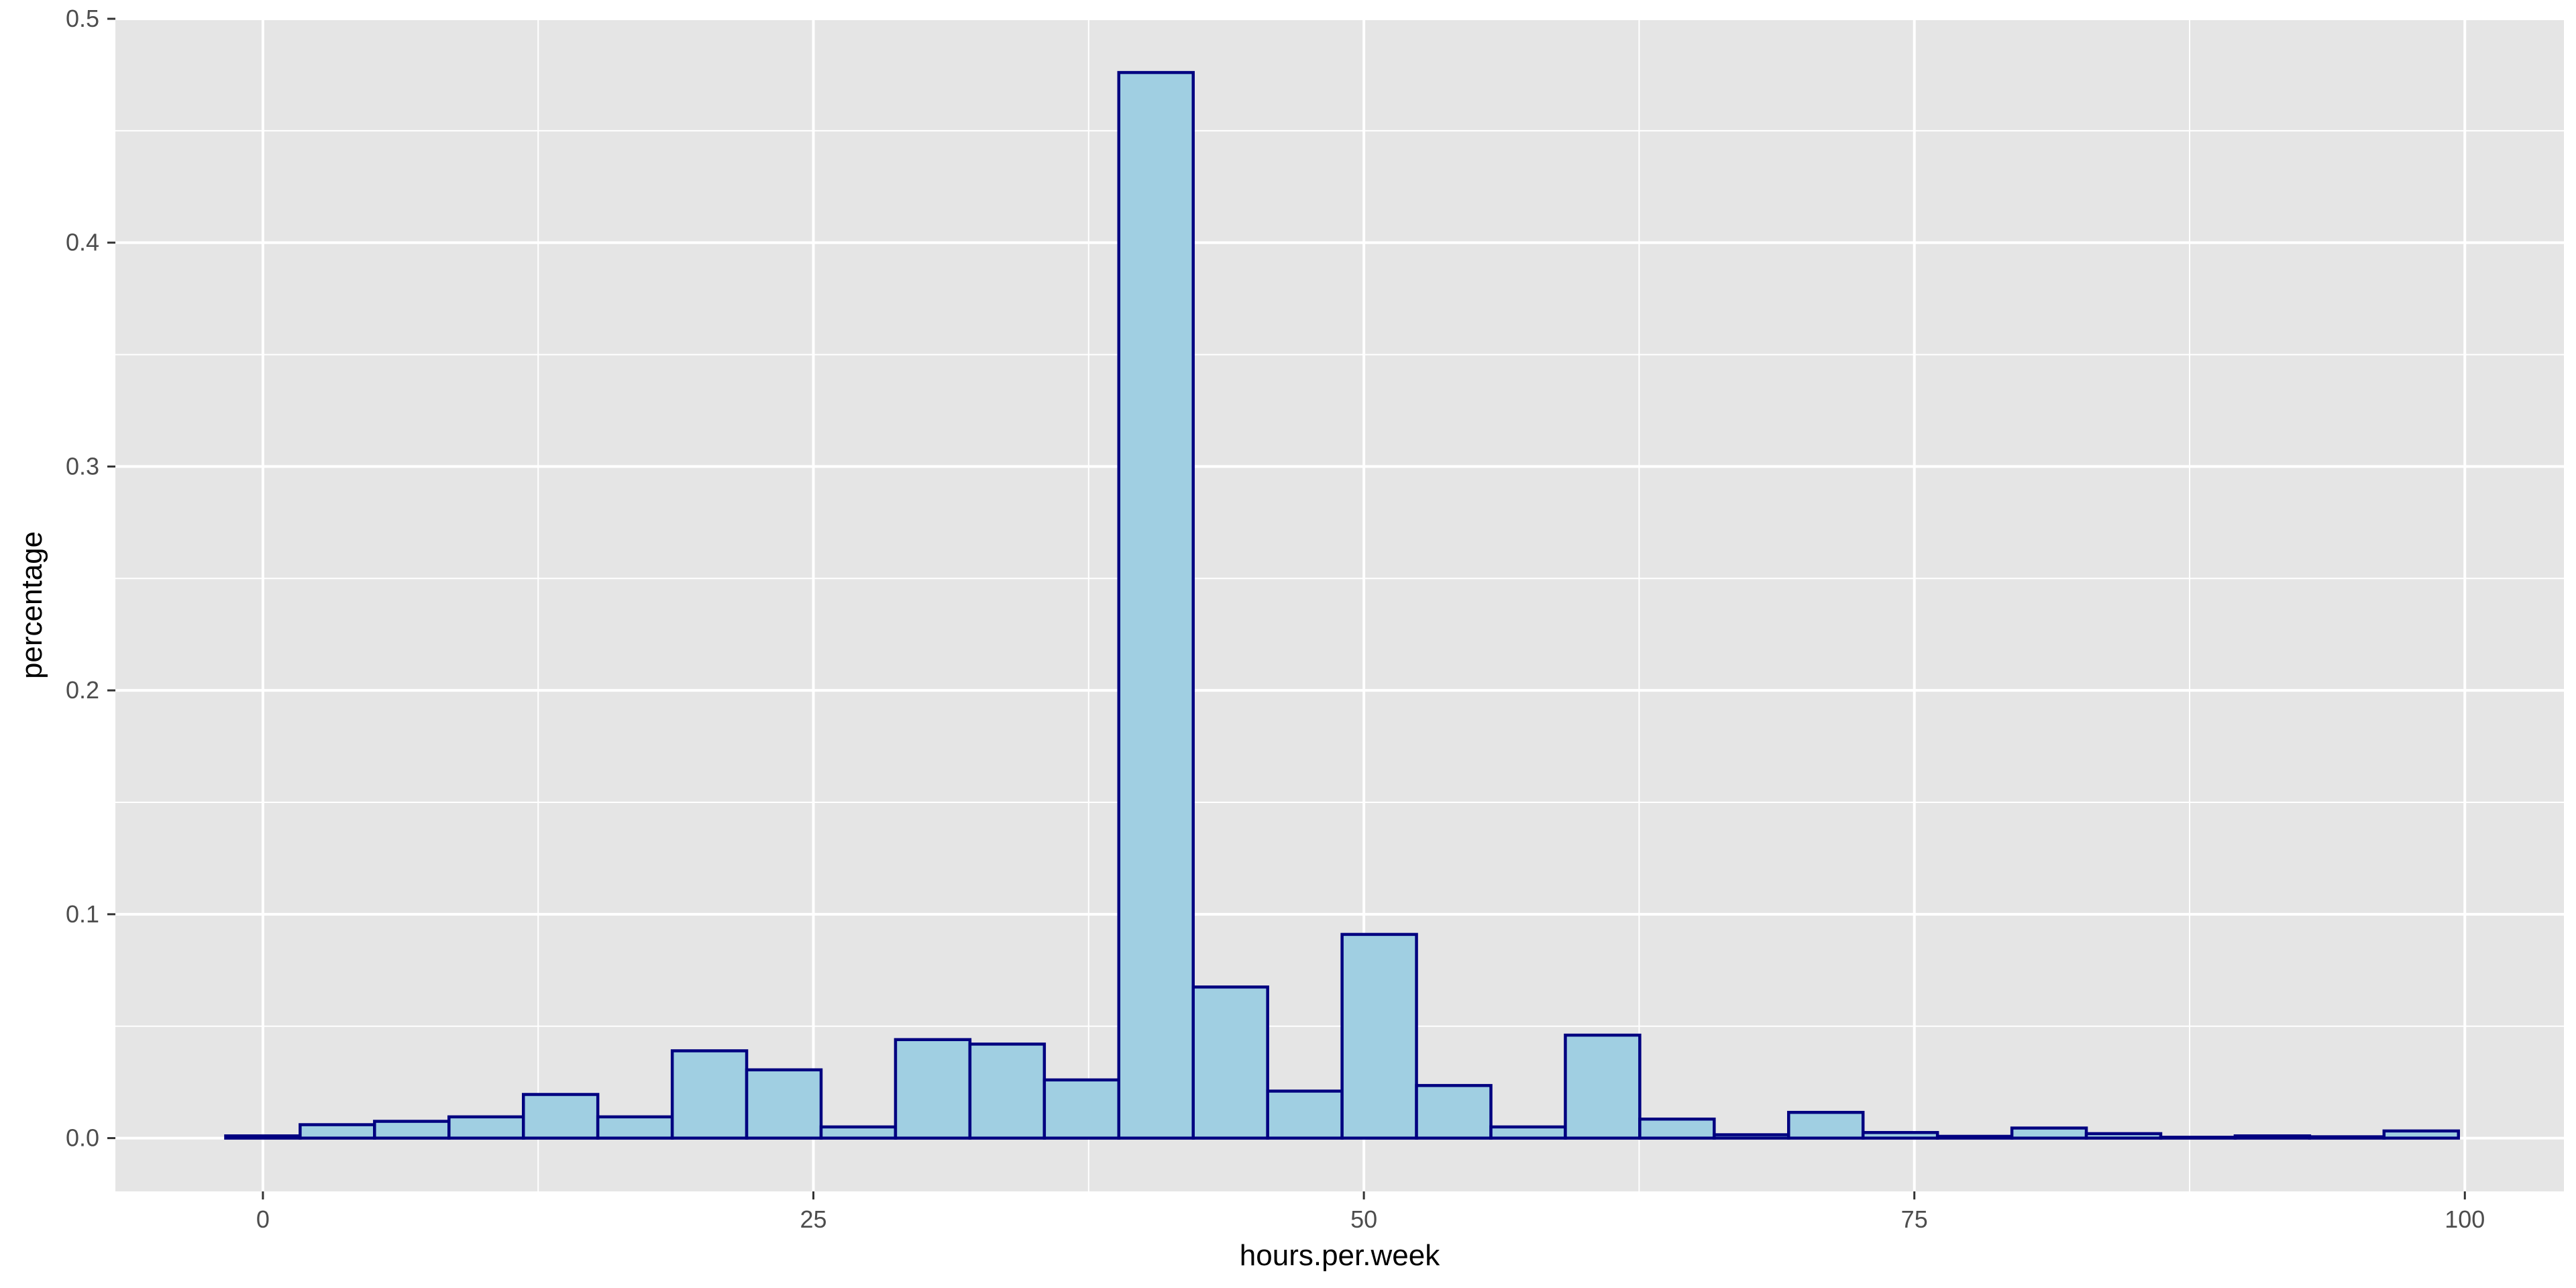 This screenshot has height=1288, width=2576. Describe the element at coordinates (1340, 1255) in the screenshot. I see `x-axis-title: hours.per.week` at that location.